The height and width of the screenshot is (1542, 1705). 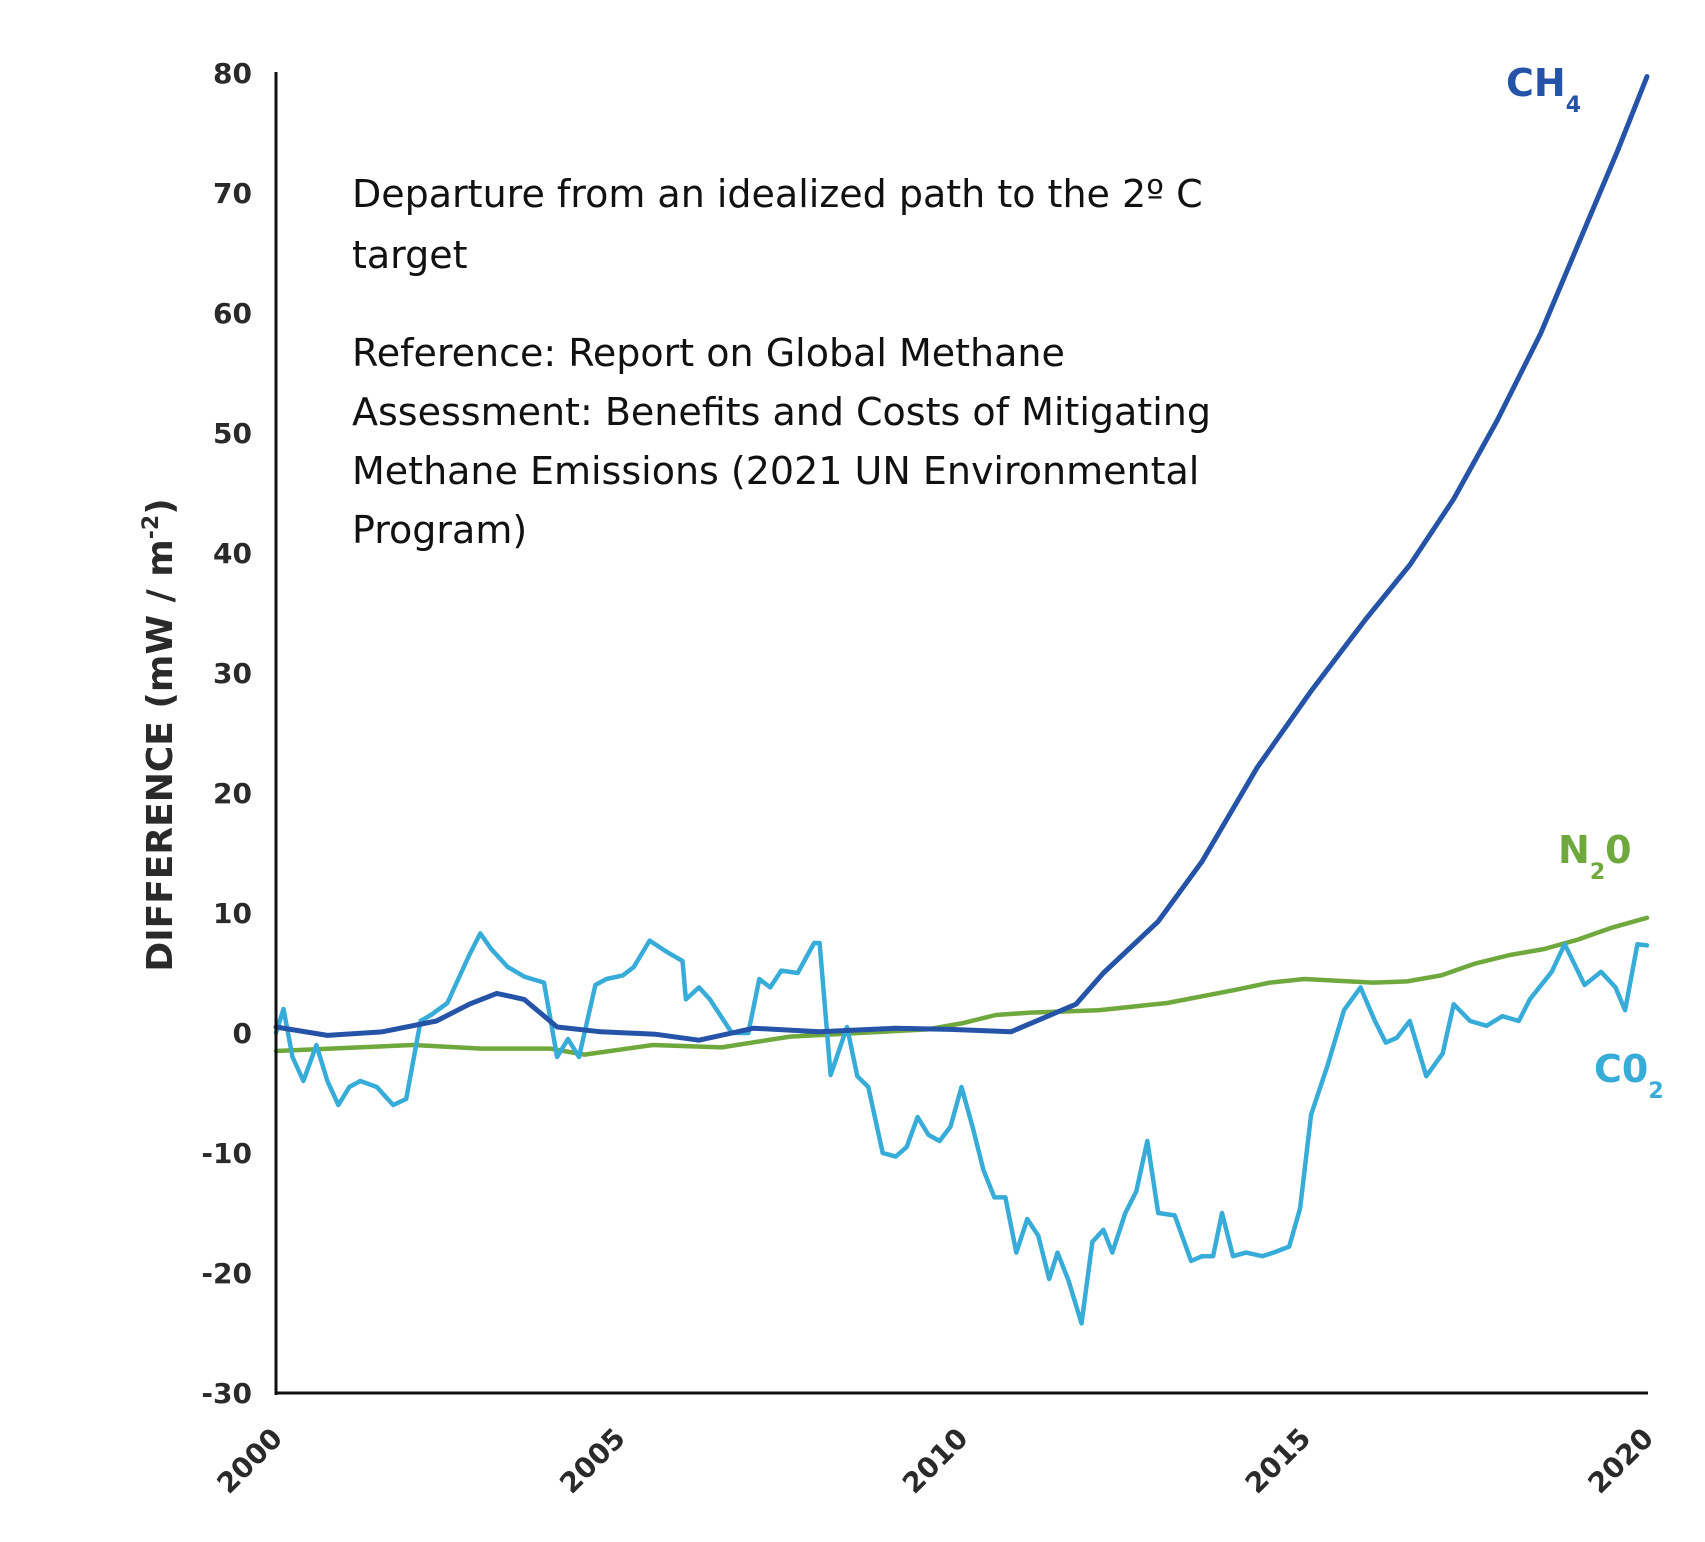 I want to click on y-tick-label: 20, so click(x=232, y=793).